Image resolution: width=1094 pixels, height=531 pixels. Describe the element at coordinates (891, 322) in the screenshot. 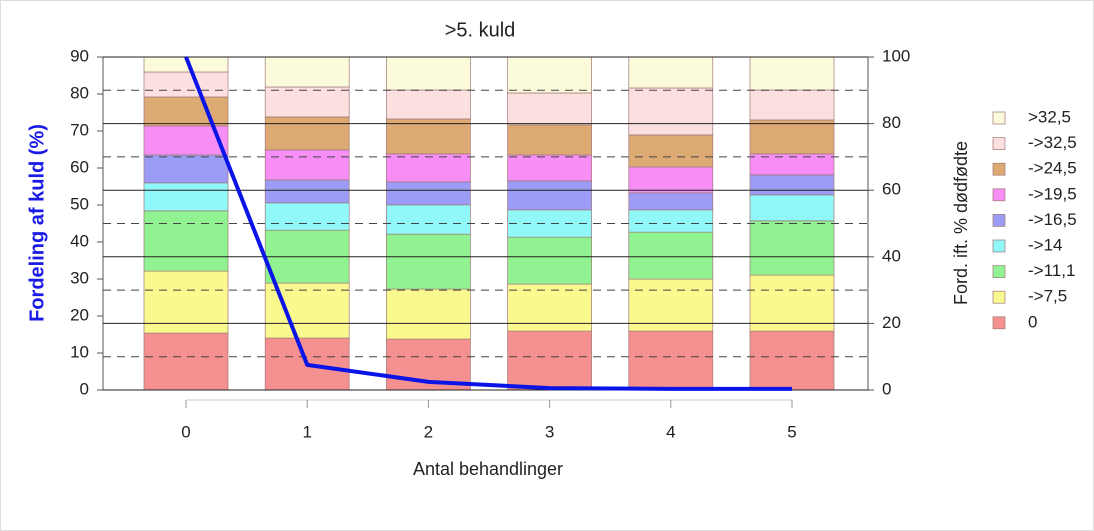

I see `y2-tick-label: 20` at that location.